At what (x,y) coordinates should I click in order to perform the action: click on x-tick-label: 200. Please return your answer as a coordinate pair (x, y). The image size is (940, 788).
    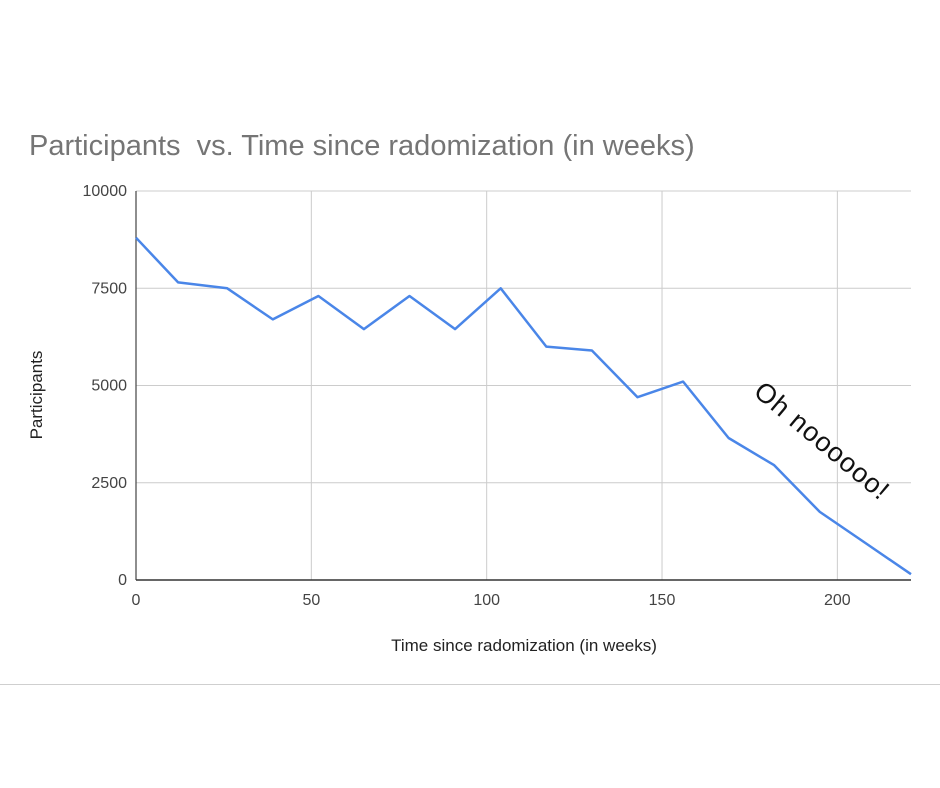
    Looking at the image, I should click on (837, 600).